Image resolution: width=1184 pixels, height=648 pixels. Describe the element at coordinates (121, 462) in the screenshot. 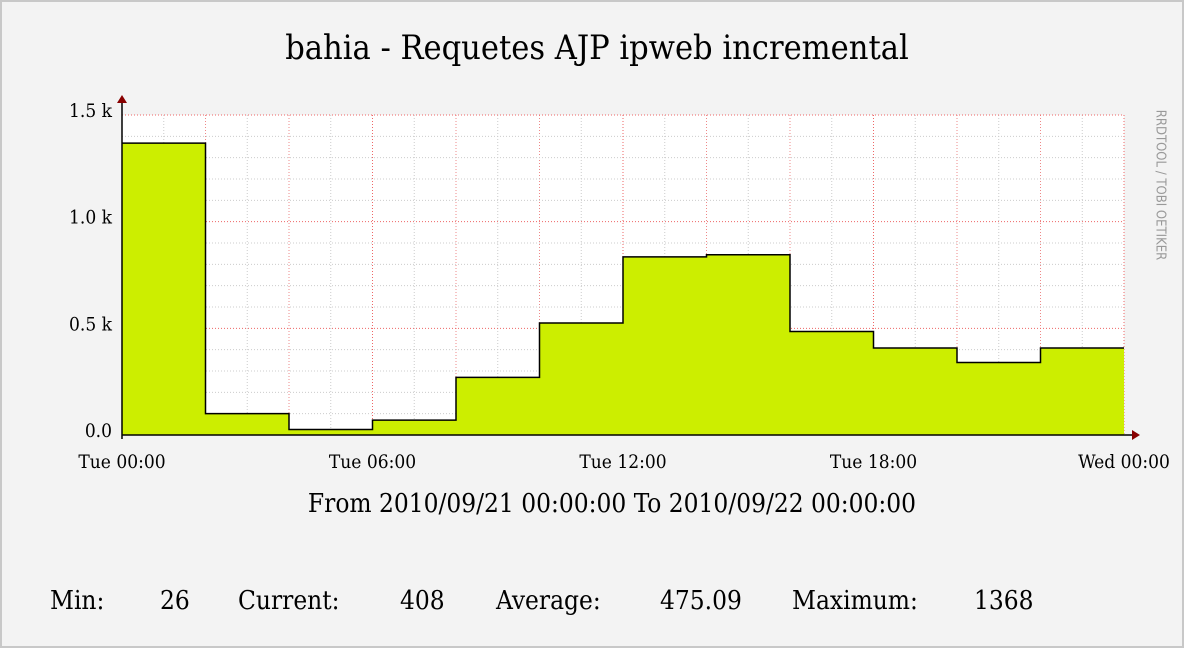

I see `x-tick-label: Tue 00:00` at that location.